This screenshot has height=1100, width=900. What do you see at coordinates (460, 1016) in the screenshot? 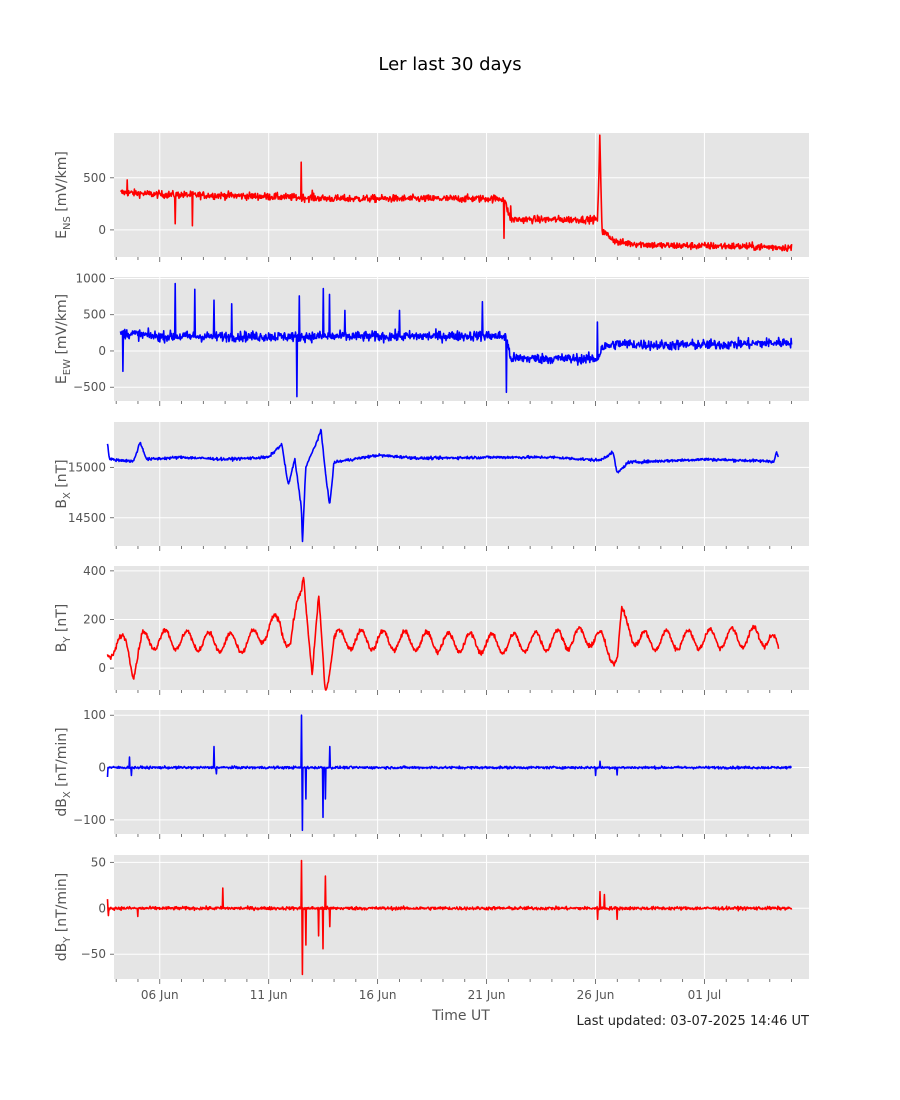
I see `x-axis-label: Time UT` at bounding box center [460, 1016].